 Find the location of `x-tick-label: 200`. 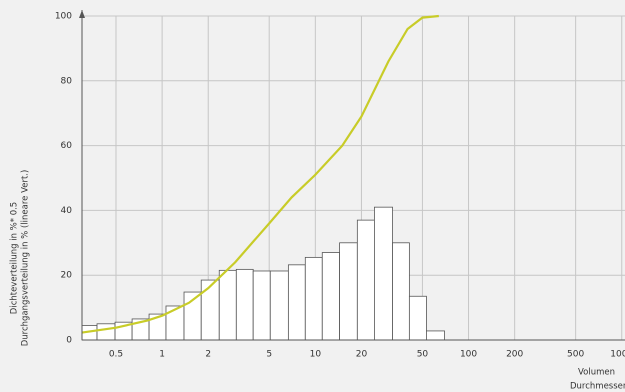

x-tick-label: 200 is located at coordinates (514, 355).